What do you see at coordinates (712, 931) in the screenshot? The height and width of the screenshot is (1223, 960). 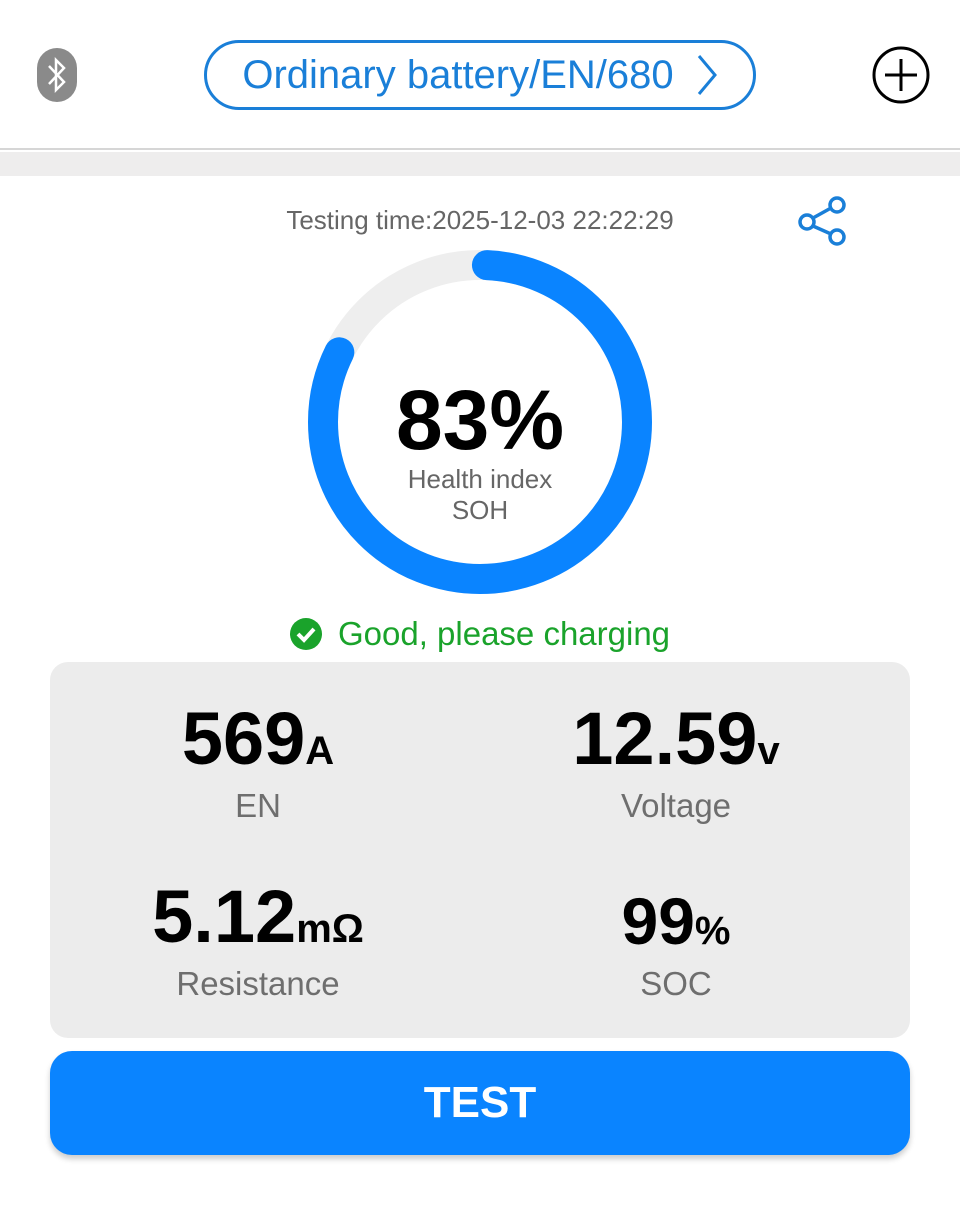 I see `metric-unit: %` at bounding box center [712, 931].